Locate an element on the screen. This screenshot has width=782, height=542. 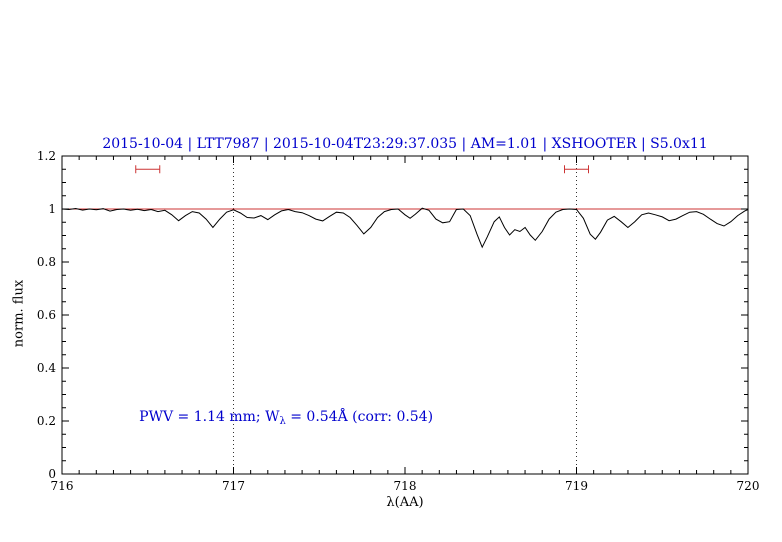
x-tick-label: 716 is located at coordinates (62, 486).